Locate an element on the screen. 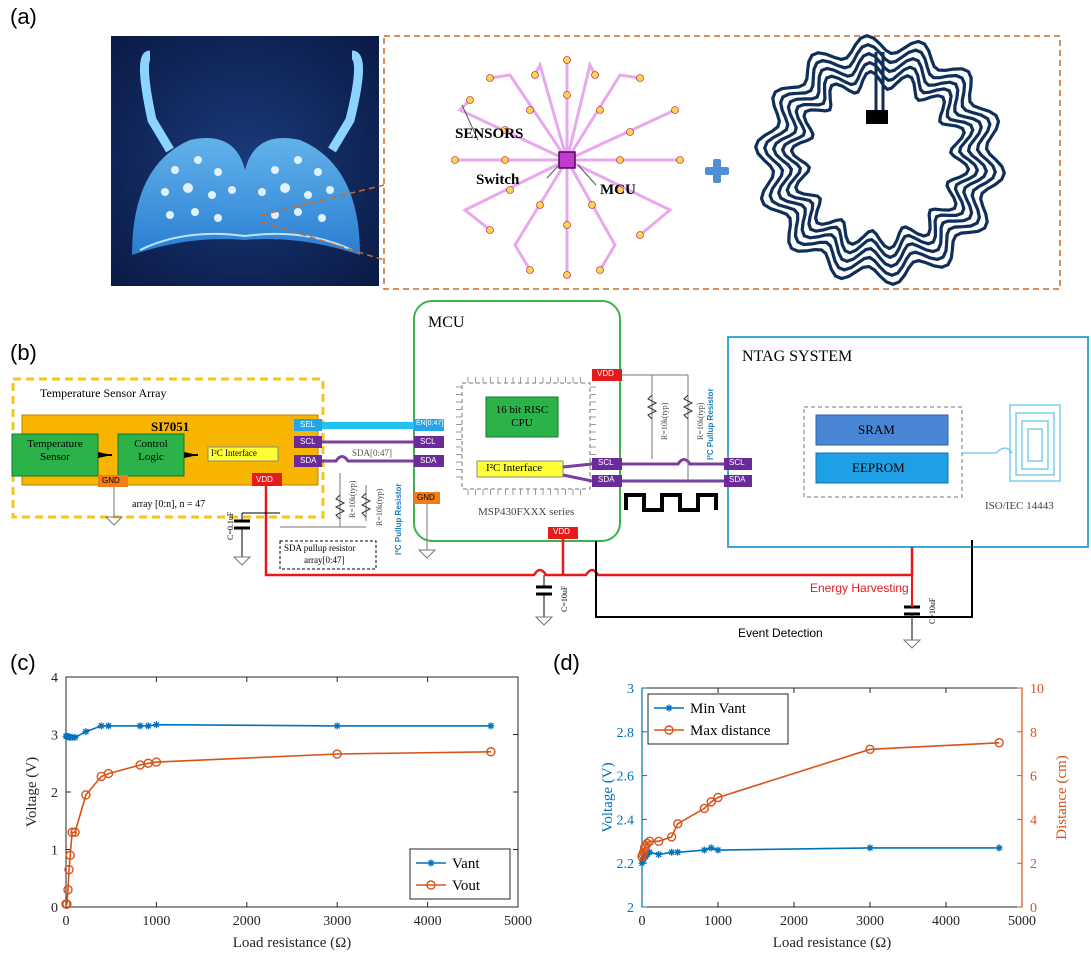 This screenshot has height=961, width=1091. series-line-vant is located at coordinates (278, 731).